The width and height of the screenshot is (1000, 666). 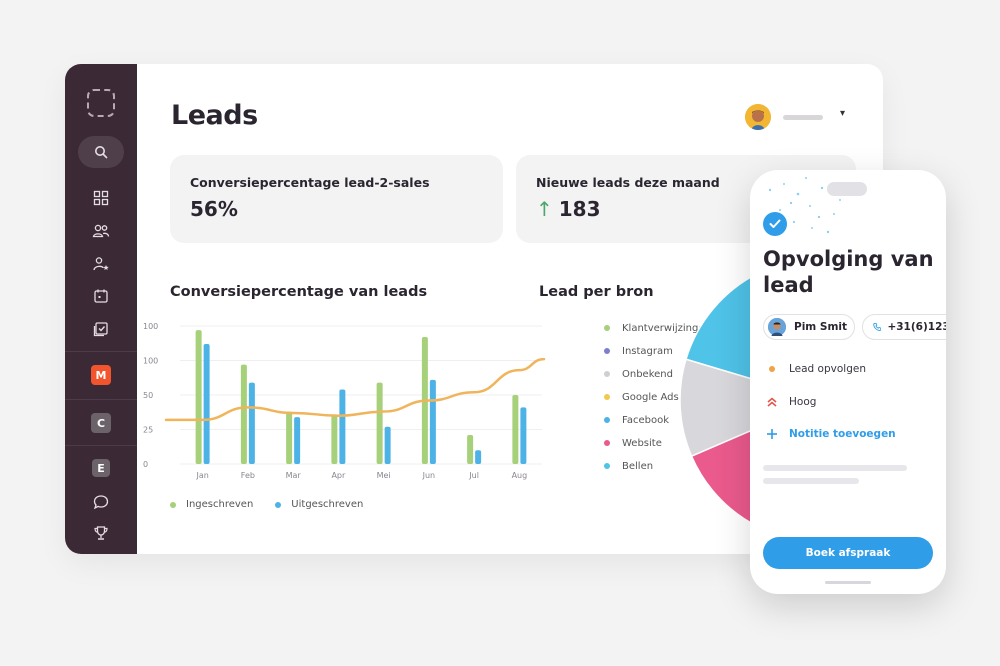 I want to click on status-dot, so click(x=772, y=369).